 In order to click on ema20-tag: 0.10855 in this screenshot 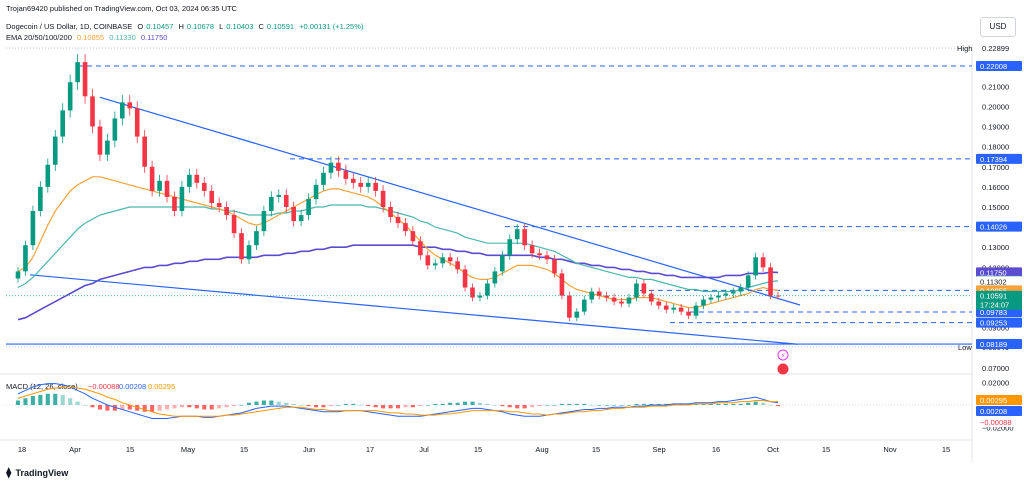, I will do `click(993, 290)`.